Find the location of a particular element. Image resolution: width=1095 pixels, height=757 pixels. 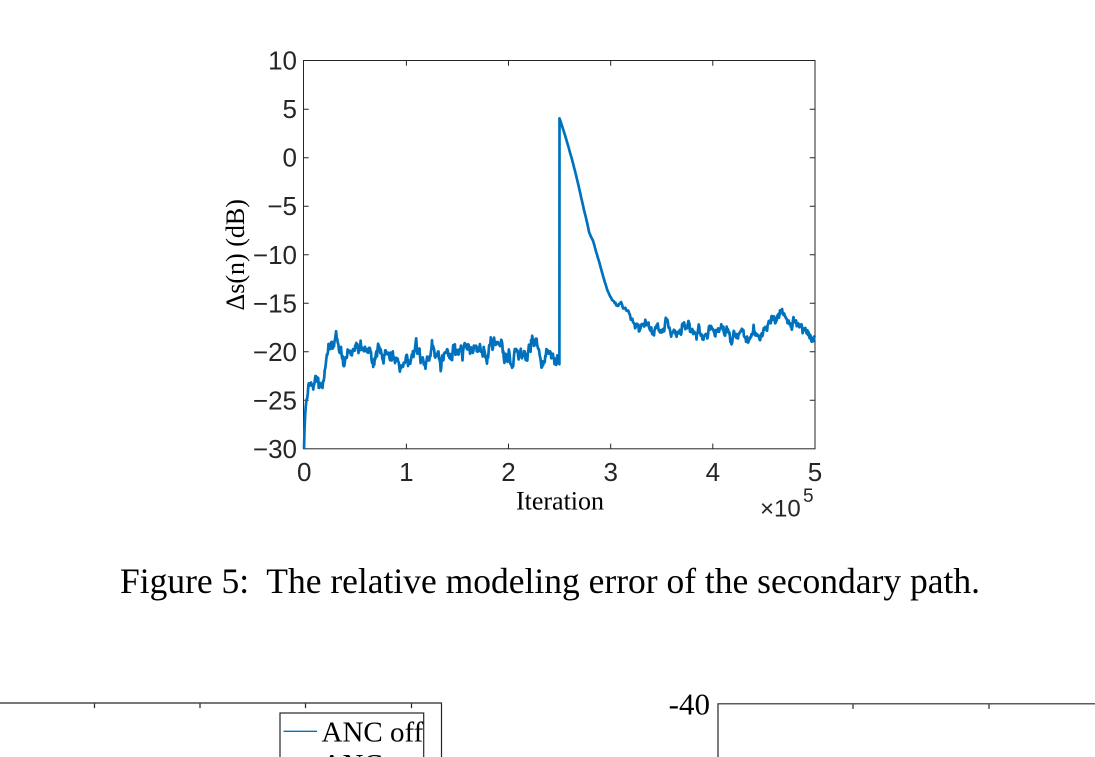

svg-text: −15 is located at coordinates (275, 303).